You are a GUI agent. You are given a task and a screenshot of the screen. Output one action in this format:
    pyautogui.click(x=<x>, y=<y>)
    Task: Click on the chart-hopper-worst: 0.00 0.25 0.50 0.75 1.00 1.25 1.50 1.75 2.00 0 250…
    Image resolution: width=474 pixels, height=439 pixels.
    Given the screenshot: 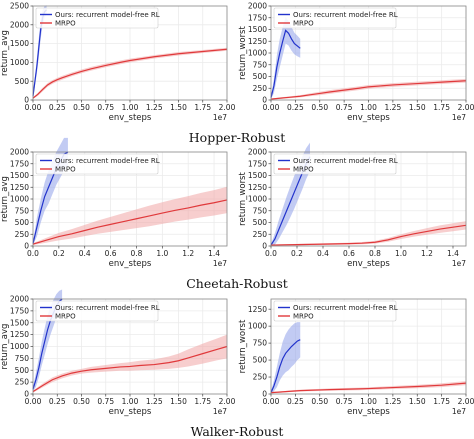 What is the action you would take?
    pyautogui.click(x=356, y=62)
    